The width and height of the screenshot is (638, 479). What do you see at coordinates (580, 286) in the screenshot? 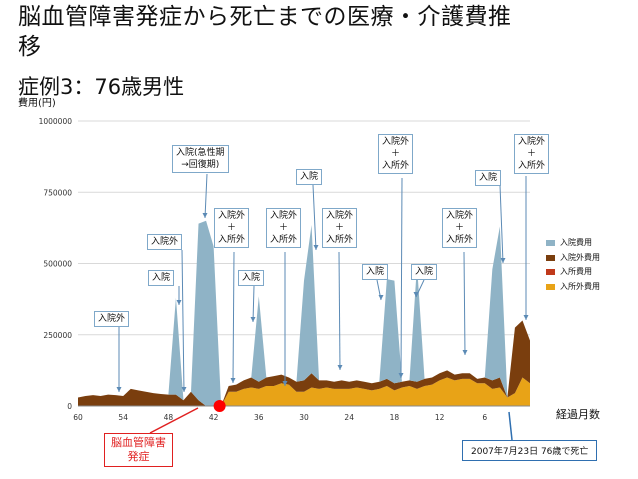
I see `legend-label: 入所外費用` at bounding box center [580, 286].